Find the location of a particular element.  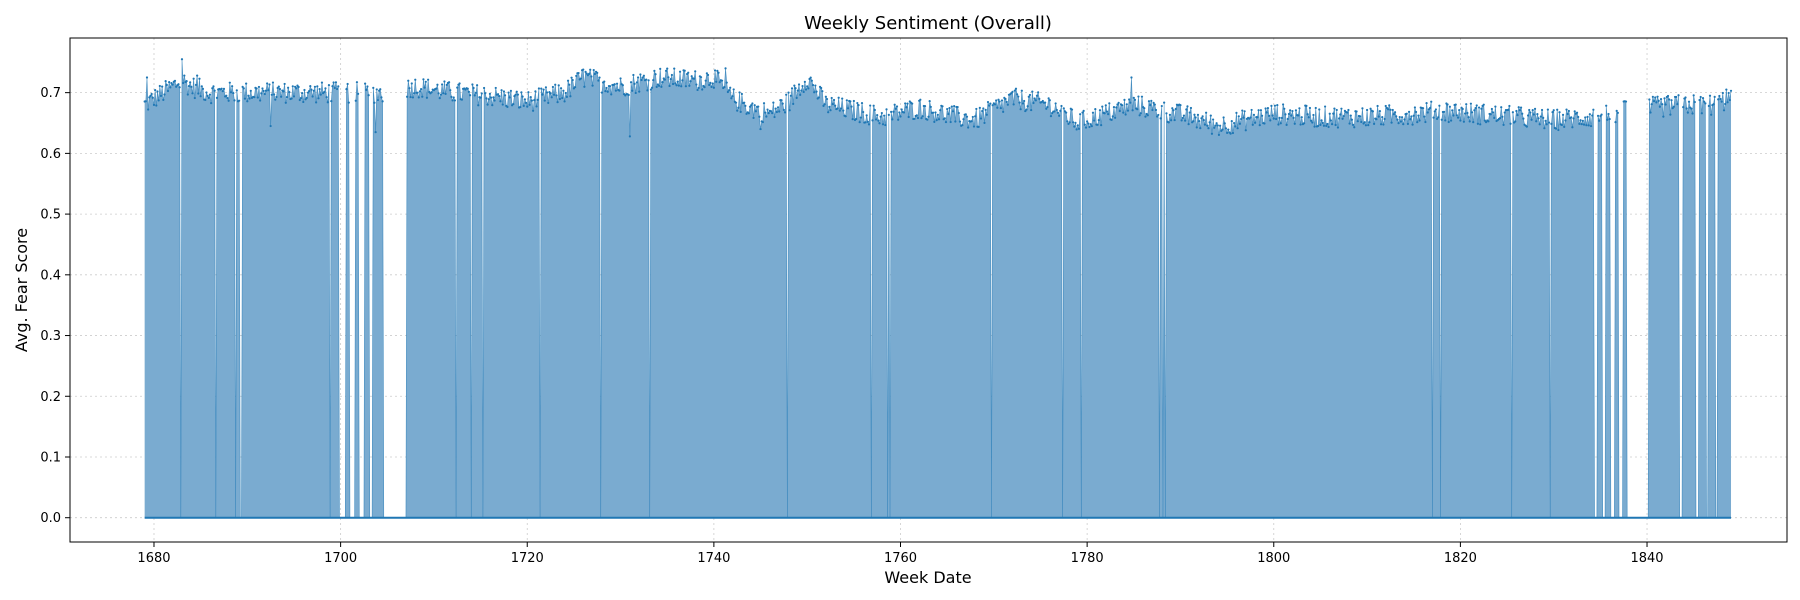

x-tick-label: 1840 is located at coordinates (1646, 558).